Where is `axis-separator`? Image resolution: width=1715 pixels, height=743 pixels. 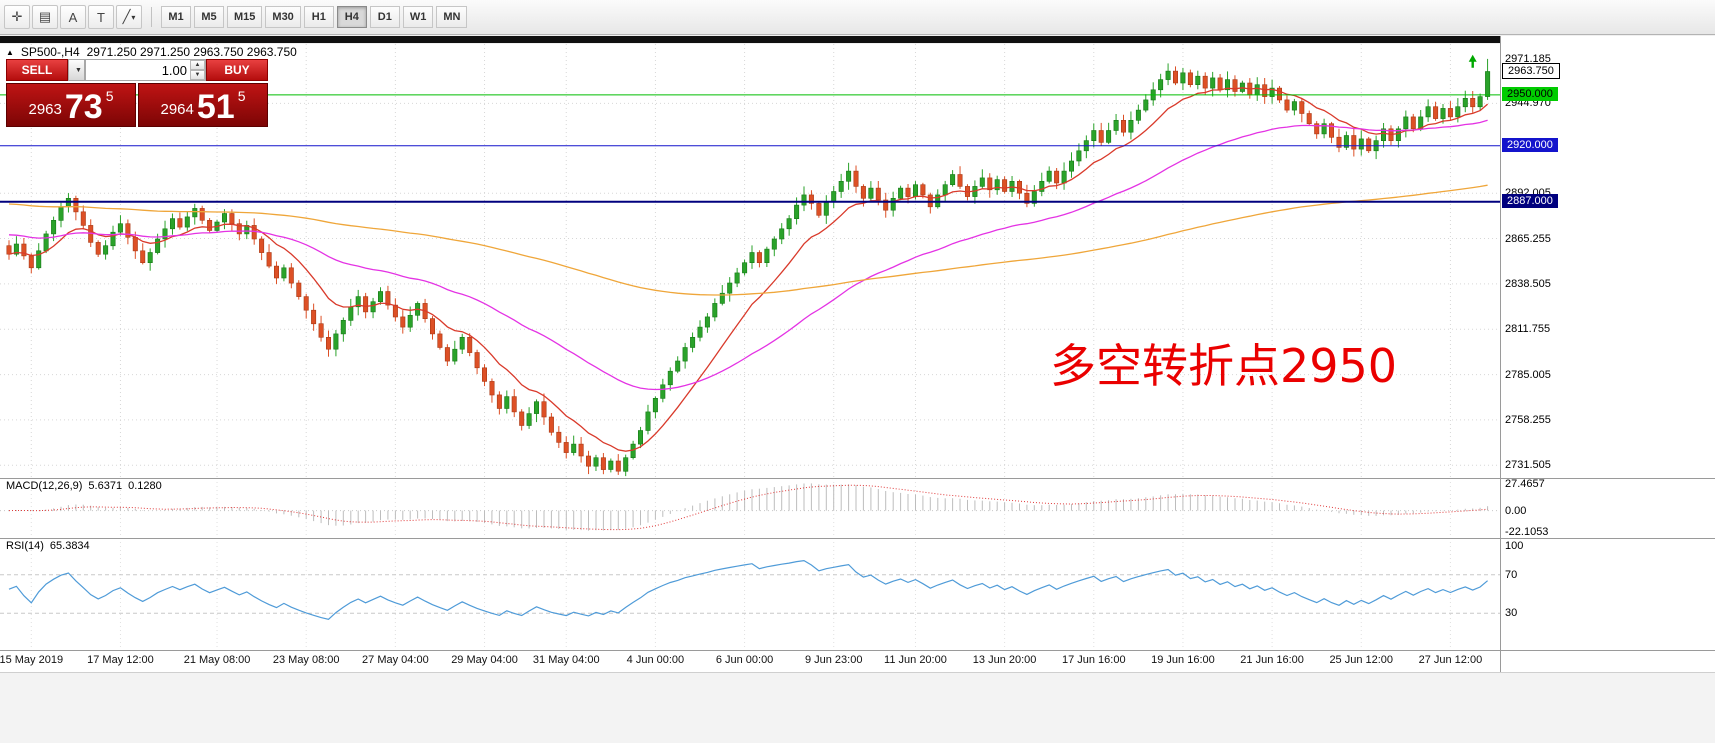
axis-separator is located at coordinates (1500, 354).